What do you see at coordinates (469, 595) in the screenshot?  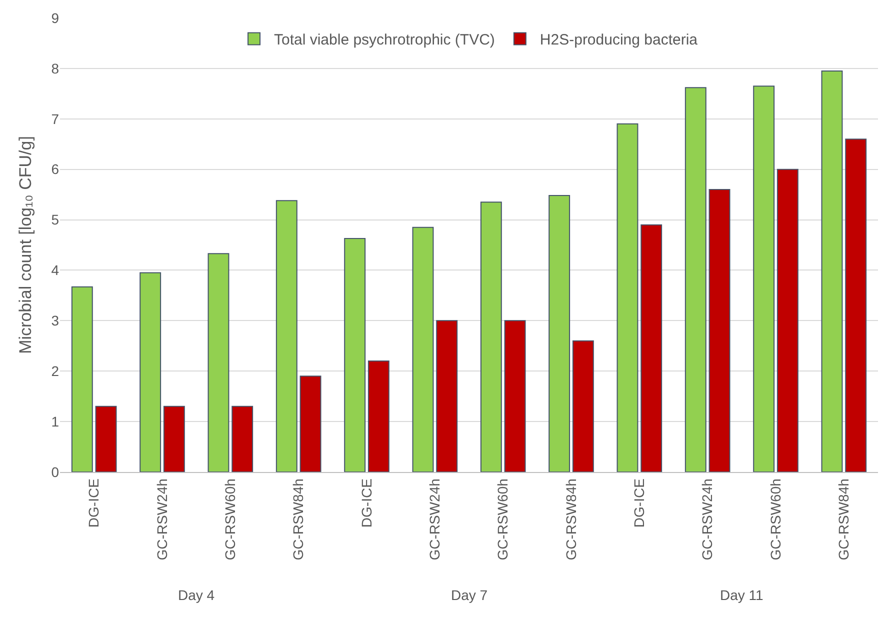 I see `text: Day 7` at bounding box center [469, 595].